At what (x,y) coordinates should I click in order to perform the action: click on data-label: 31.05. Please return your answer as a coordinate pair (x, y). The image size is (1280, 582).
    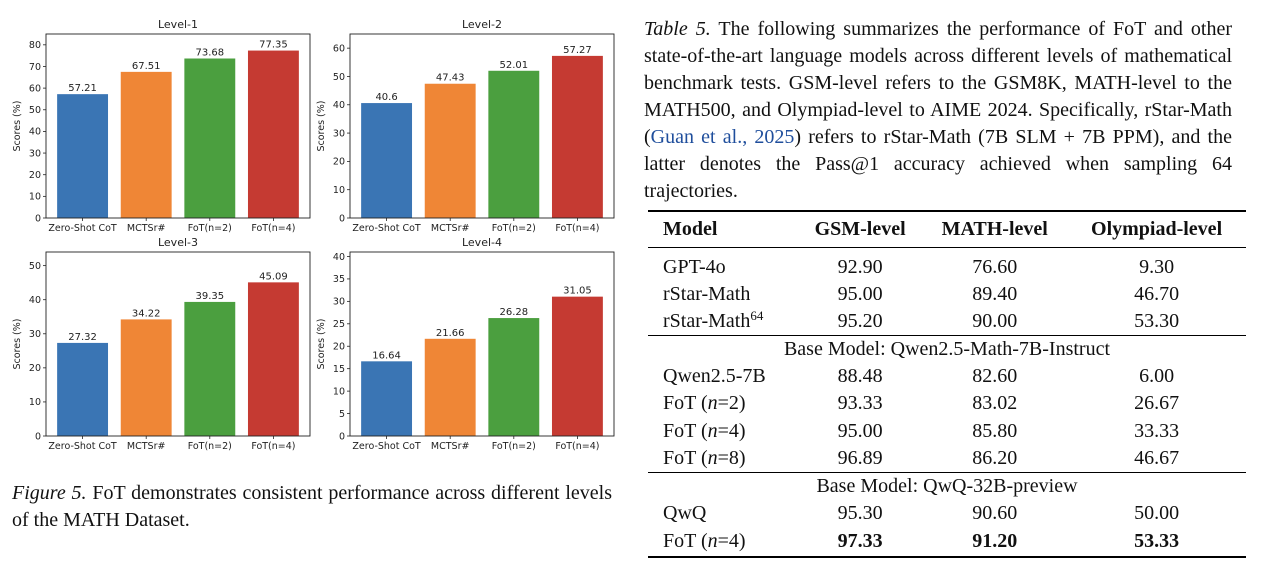
    Looking at the image, I should click on (577, 291).